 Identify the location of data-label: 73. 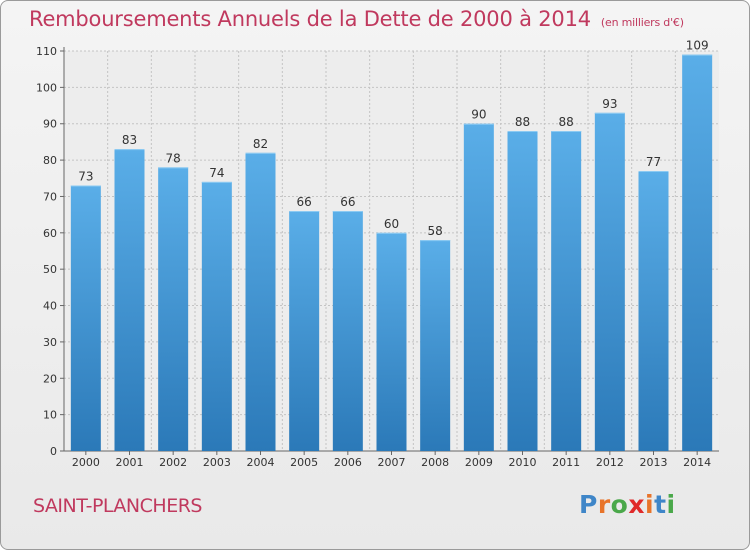
(85, 177).